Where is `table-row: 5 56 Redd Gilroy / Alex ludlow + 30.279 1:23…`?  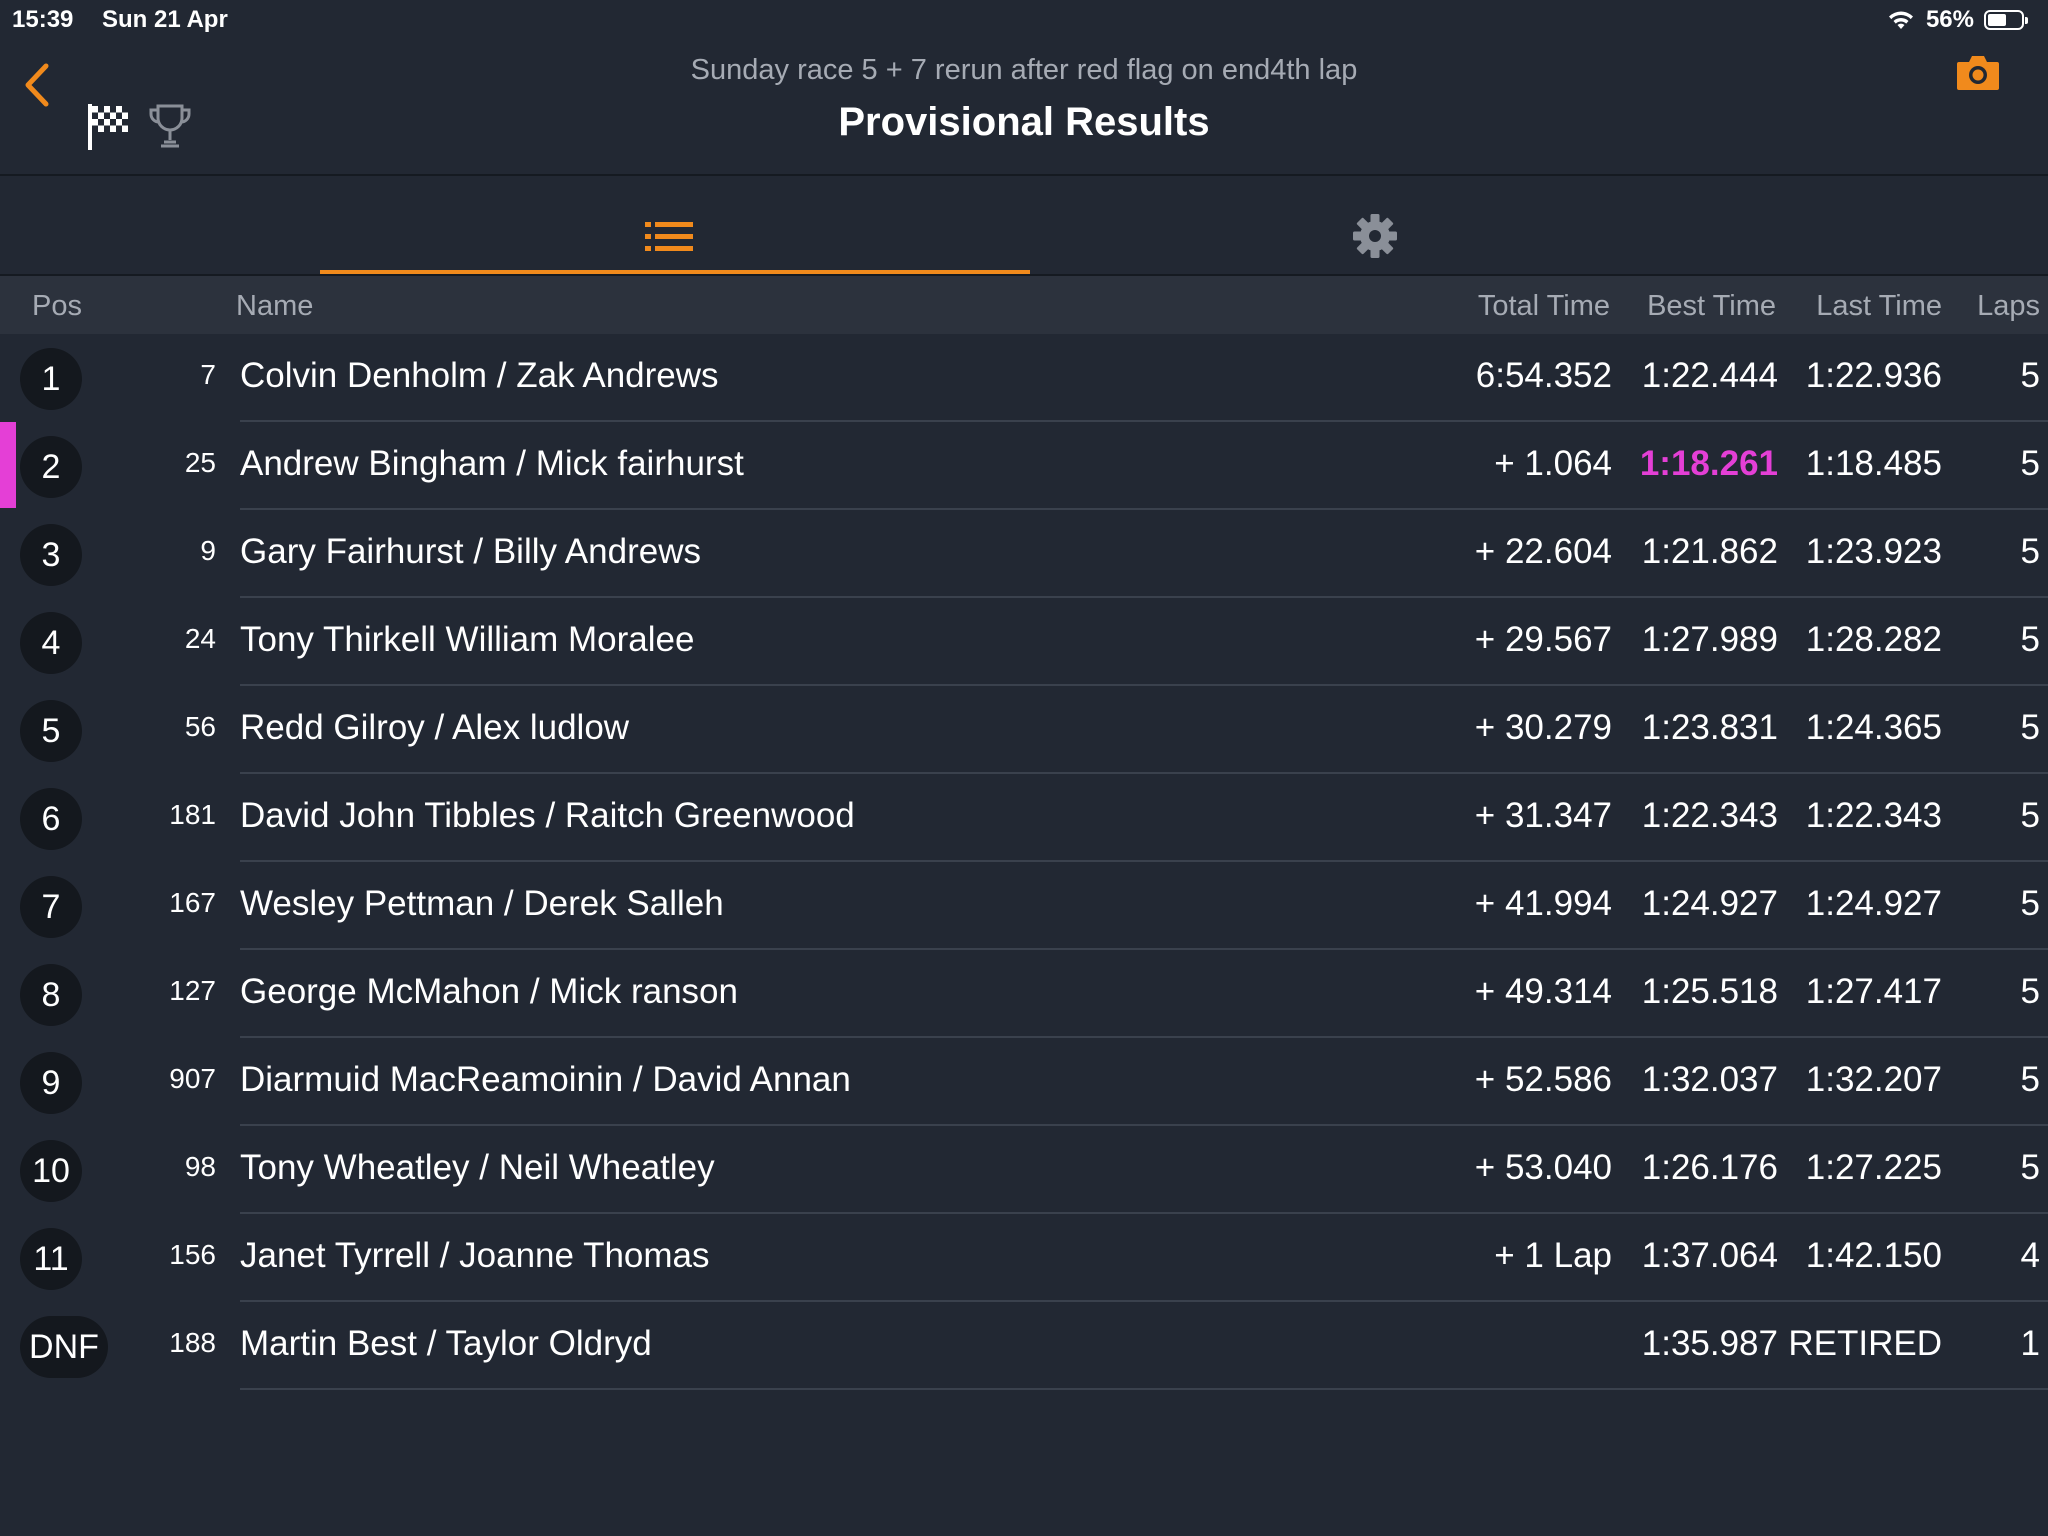 table-row: 5 56 Redd Gilroy / Alex ludlow + 30.279 1:23… is located at coordinates (1024, 730).